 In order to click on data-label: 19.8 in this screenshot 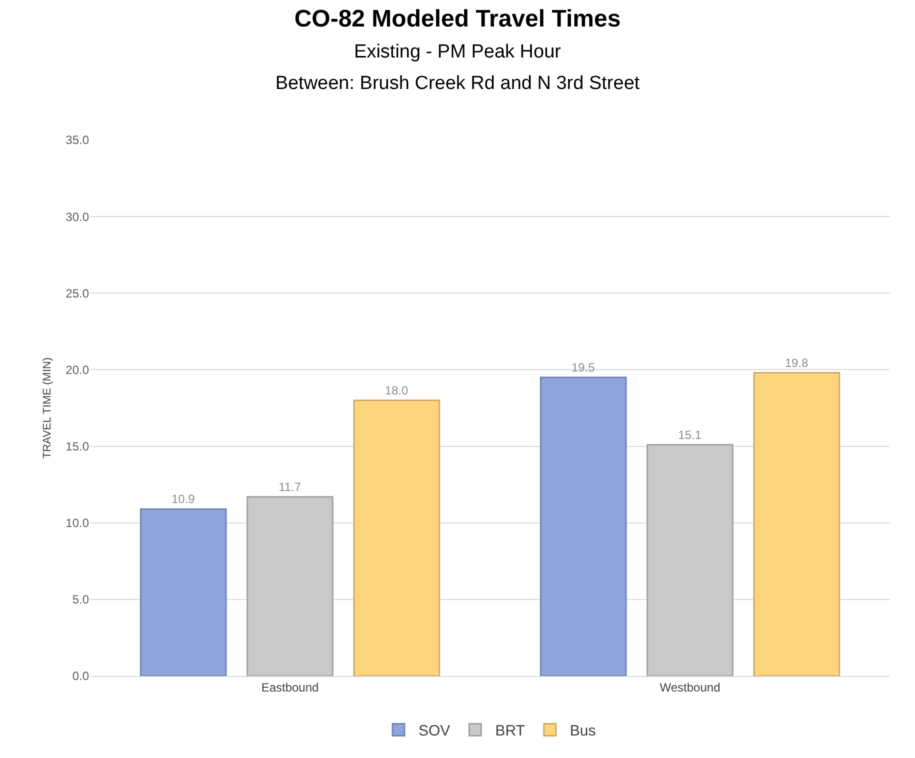, I will do `click(796, 363)`.